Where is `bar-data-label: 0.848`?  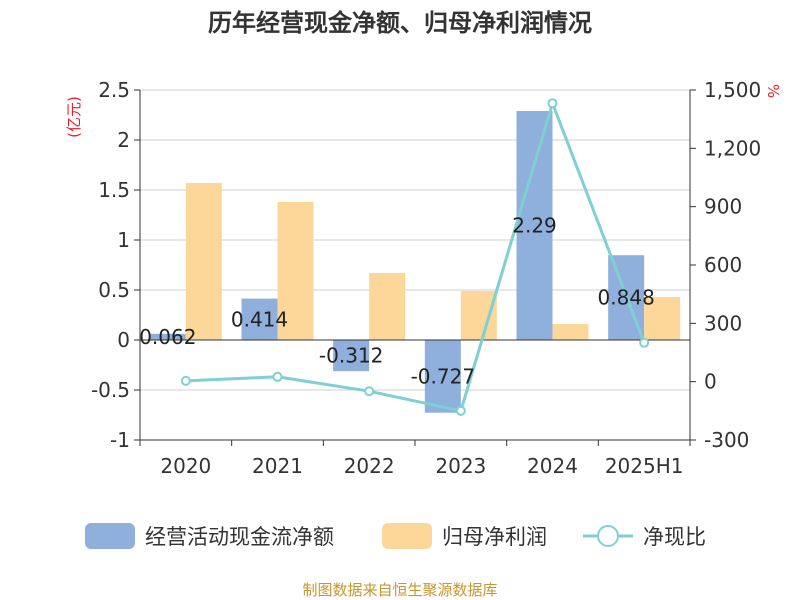 bar-data-label: 0.848 is located at coordinates (626, 298).